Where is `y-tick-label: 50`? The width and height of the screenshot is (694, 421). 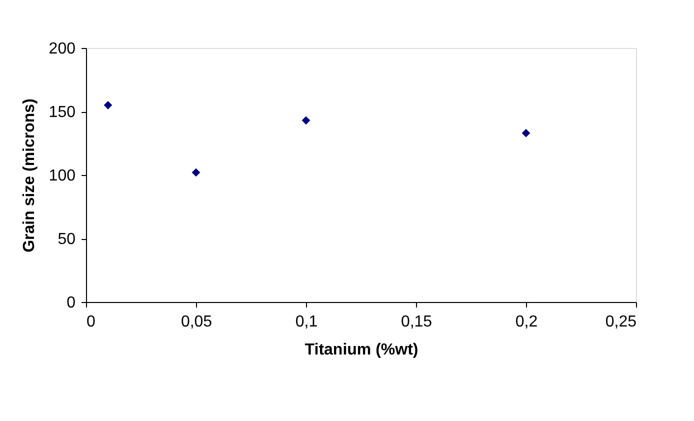 y-tick-label: 50 is located at coordinates (67, 239).